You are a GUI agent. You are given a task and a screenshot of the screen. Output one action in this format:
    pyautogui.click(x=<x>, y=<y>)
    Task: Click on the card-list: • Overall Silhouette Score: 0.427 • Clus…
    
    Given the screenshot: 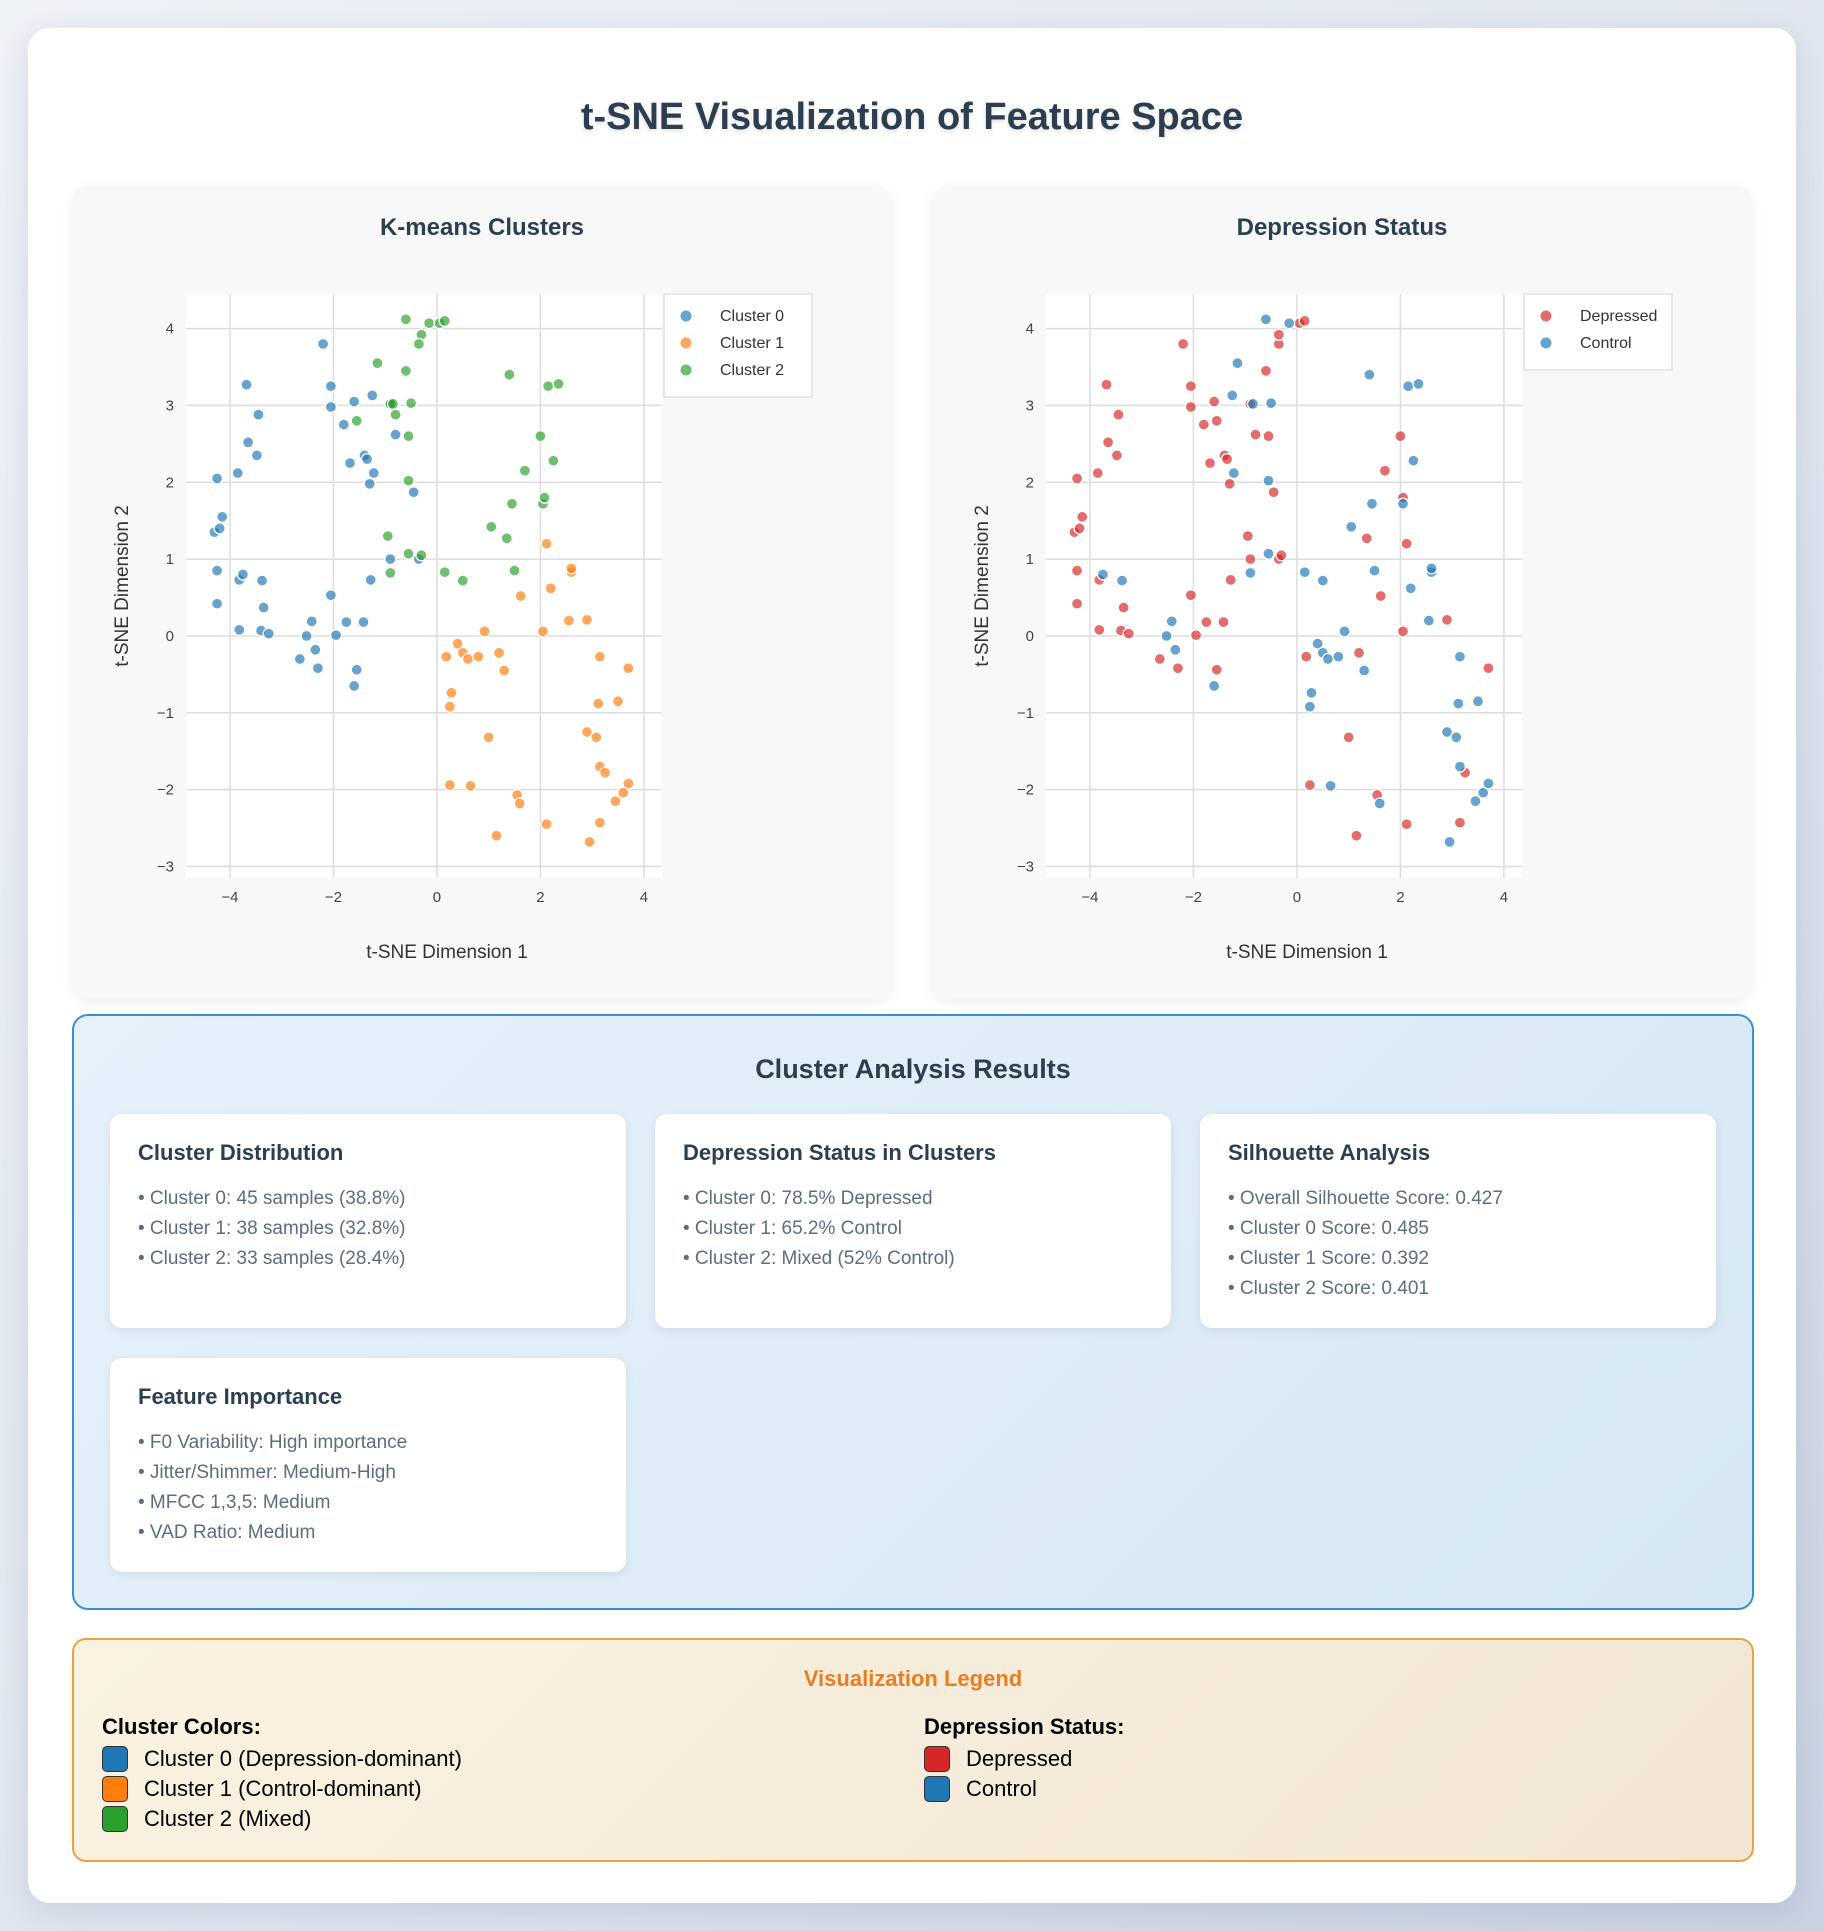 What is the action you would take?
    pyautogui.click(x=1365, y=1244)
    